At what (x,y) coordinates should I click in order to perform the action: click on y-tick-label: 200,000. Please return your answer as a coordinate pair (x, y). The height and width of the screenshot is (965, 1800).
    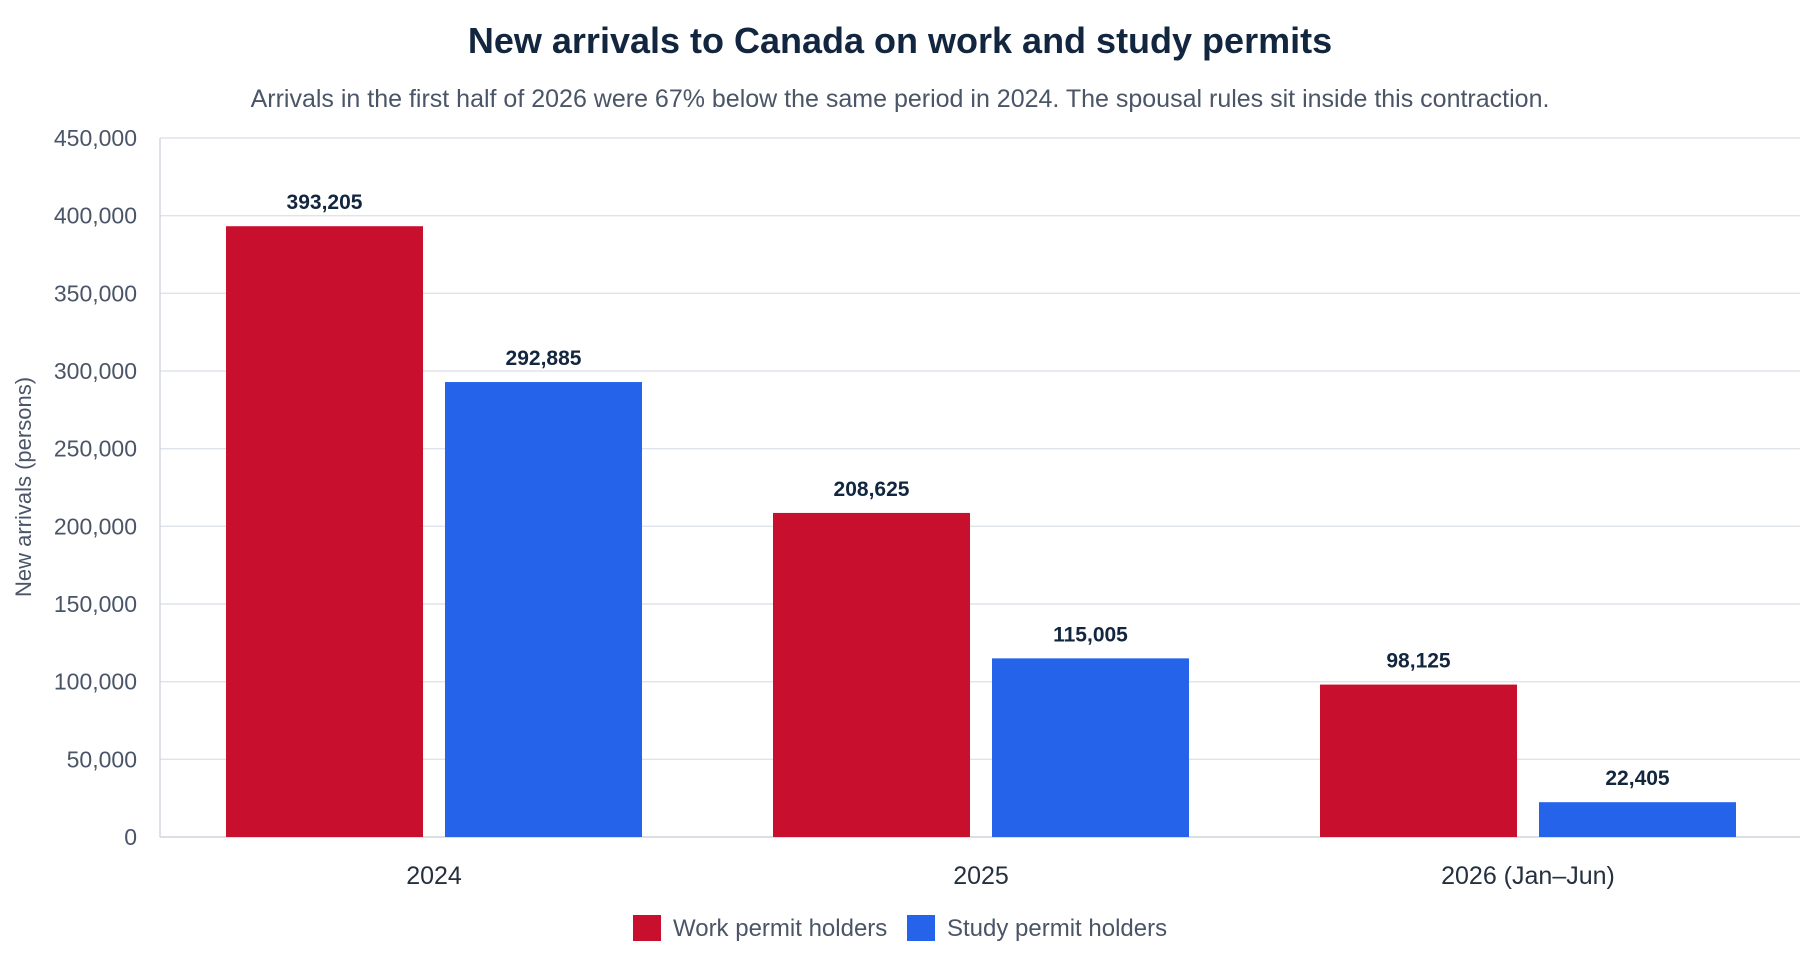
    Looking at the image, I should click on (95, 526).